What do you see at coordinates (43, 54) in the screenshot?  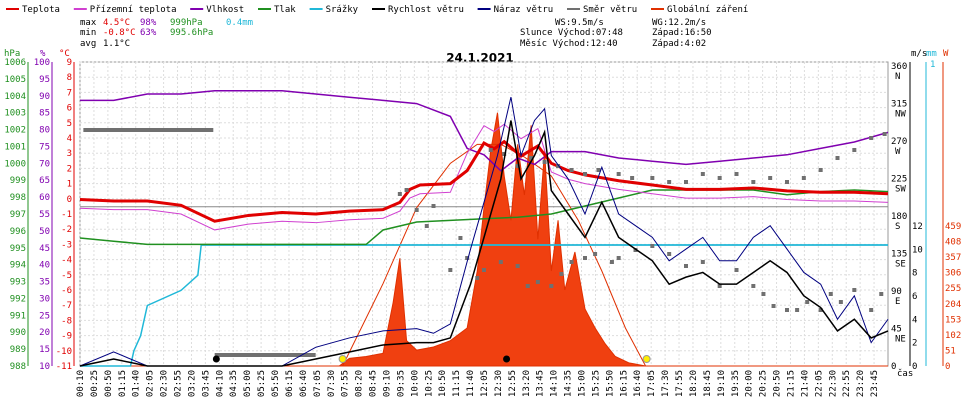 I see `axis-title-pct: %` at bounding box center [43, 54].